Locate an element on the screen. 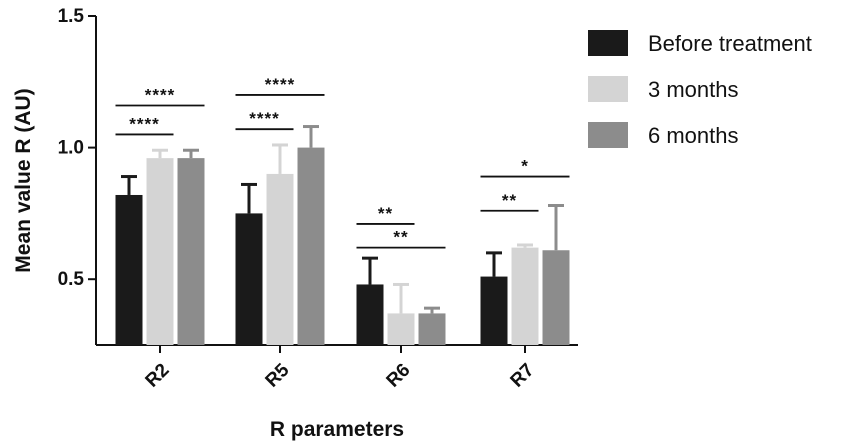  y-axis-title: Mean value R (AU) is located at coordinates (23, 180).